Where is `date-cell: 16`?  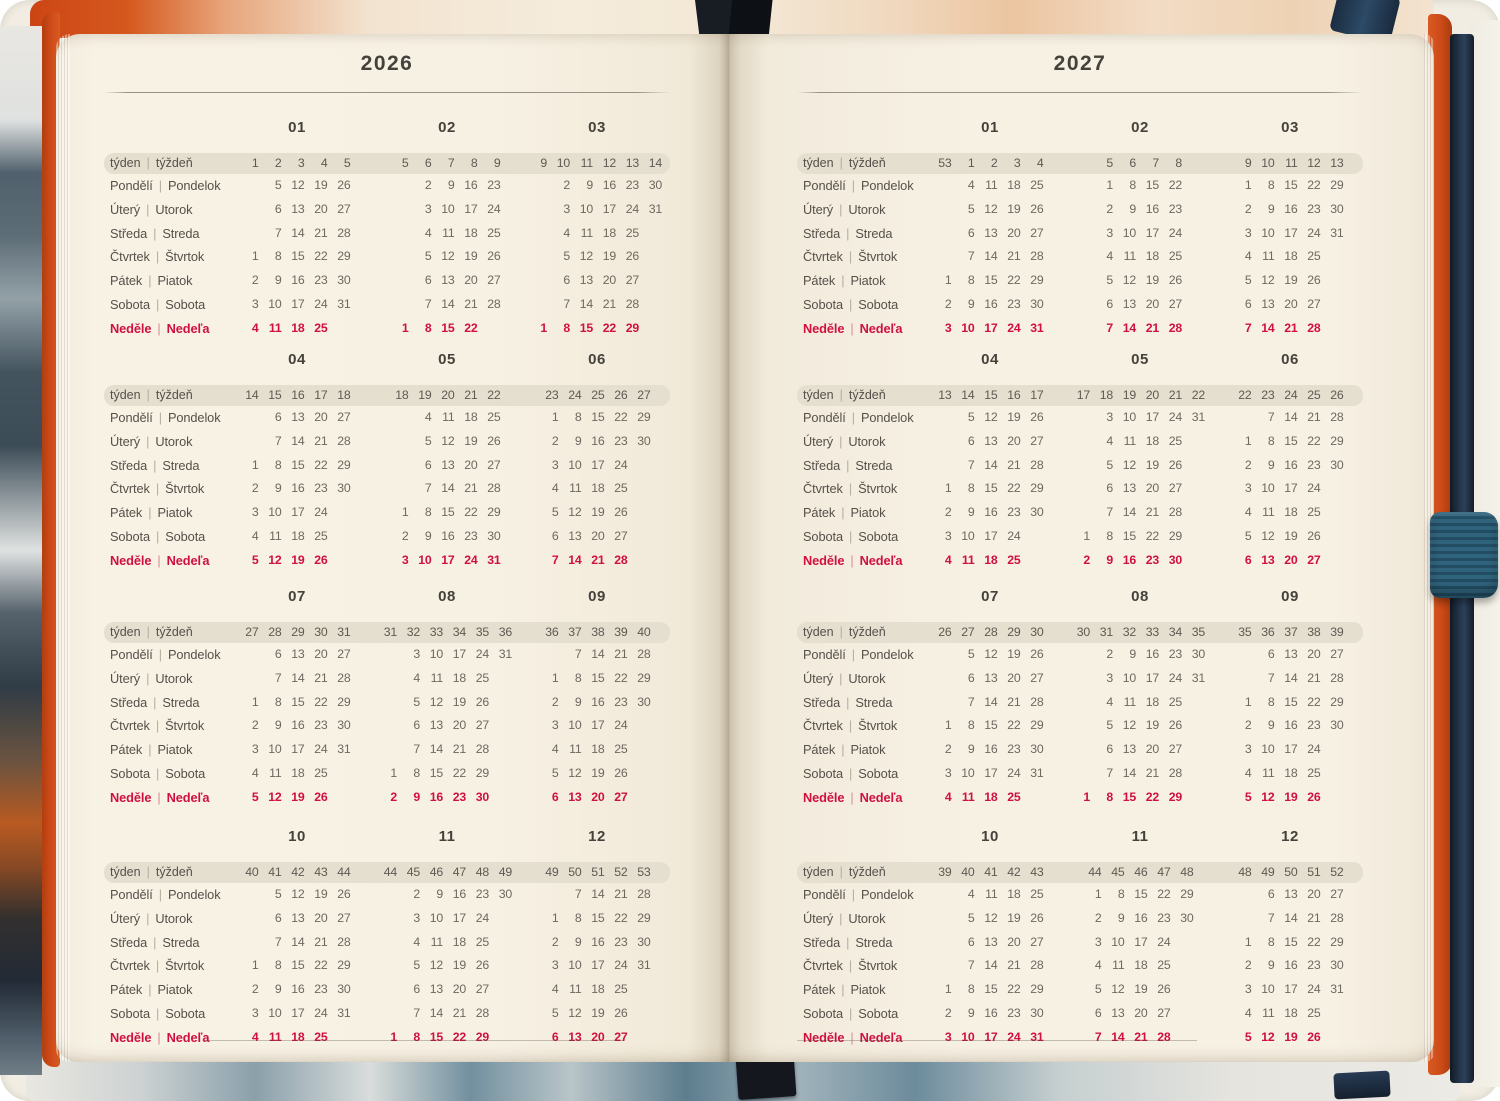 date-cell: 16 is located at coordinates (1152, 654).